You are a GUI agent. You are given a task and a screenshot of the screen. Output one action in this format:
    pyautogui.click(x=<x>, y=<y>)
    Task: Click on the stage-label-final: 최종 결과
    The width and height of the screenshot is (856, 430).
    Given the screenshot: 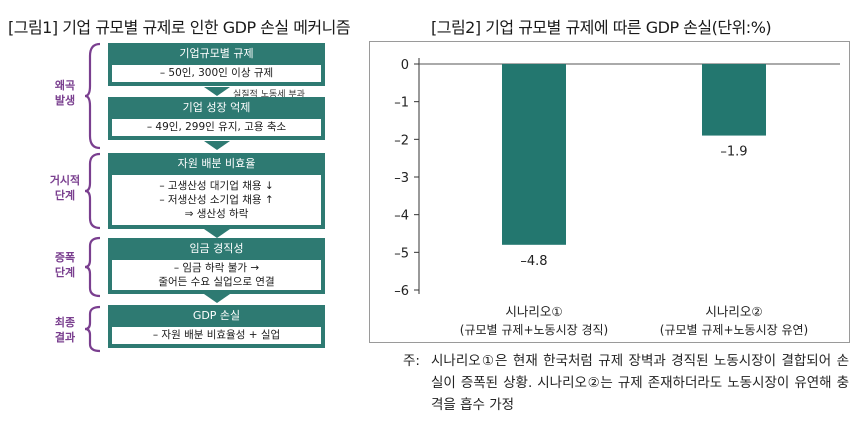 What is the action you would take?
    pyautogui.click(x=65, y=330)
    